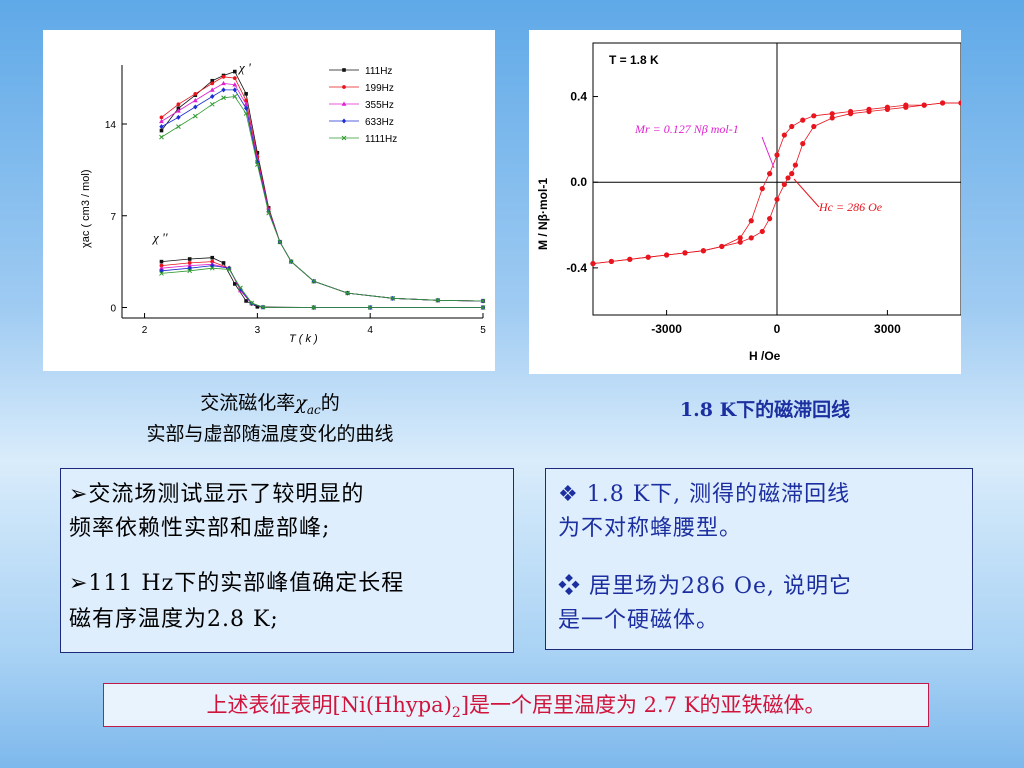  I want to click on left-caption-symbol: χ, so click(301, 403).